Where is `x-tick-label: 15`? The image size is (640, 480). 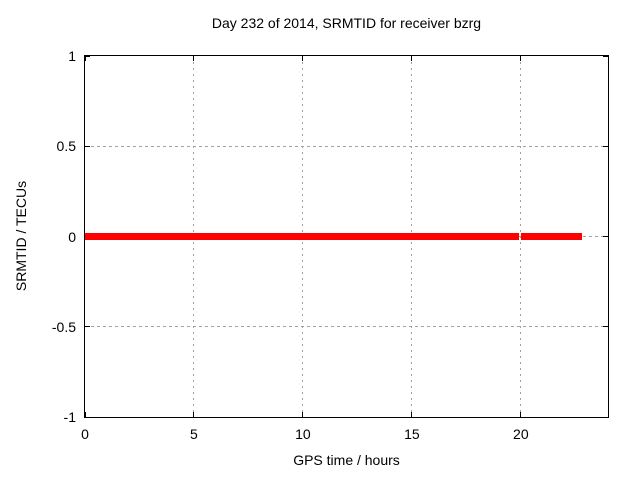
x-tick-label: 15 is located at coordinates (412, 434).